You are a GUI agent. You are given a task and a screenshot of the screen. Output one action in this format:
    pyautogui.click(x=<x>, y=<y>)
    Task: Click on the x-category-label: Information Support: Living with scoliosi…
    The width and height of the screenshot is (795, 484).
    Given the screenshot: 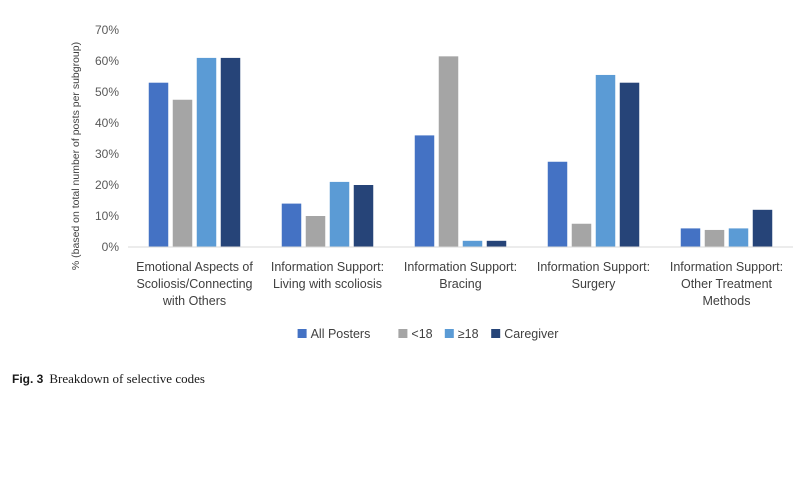 What is the action you would take?
    pyautogui.click(x=327, y=275)
    